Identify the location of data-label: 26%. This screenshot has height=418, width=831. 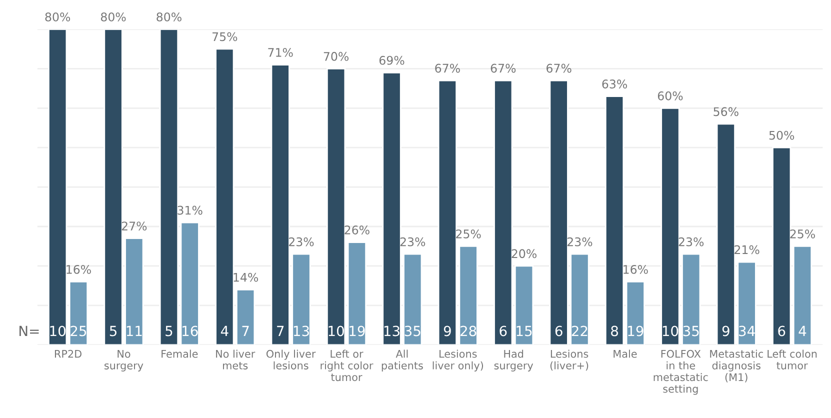
(357, 230).